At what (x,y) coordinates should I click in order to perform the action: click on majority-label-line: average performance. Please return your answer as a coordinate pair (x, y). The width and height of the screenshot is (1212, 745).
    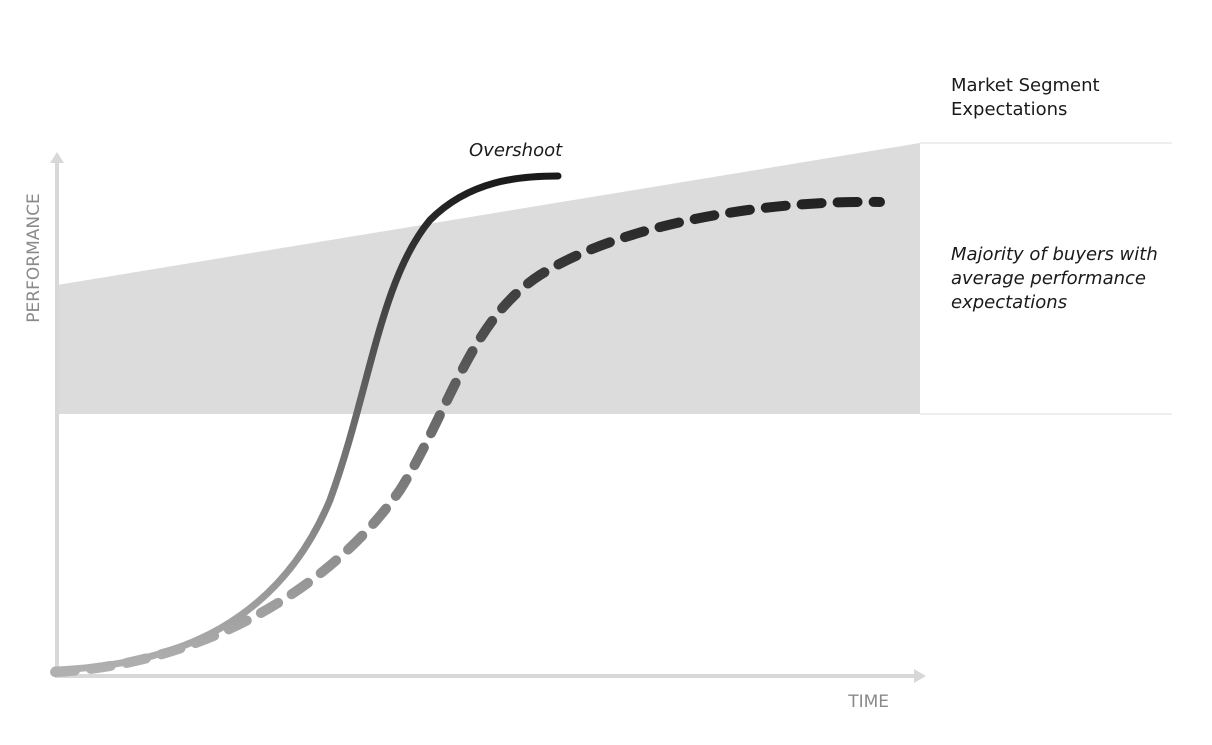
    Looking at the image, I should click on (1048, 278).